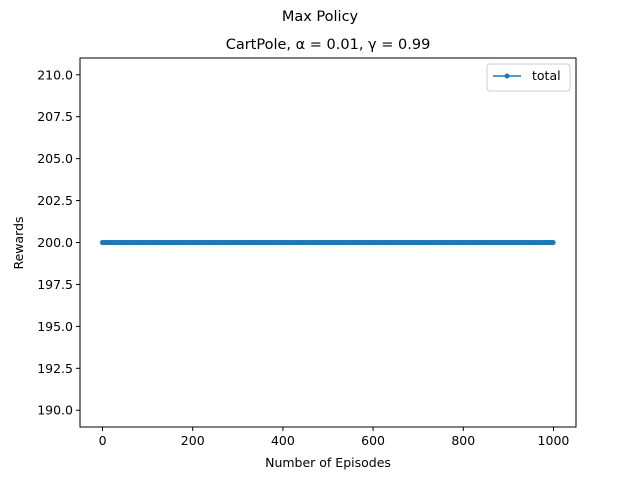 This screenshot has width=640, height=480. Describe the element at coordinates (553, 242) in the screenshot. I see `data-point` at that location.